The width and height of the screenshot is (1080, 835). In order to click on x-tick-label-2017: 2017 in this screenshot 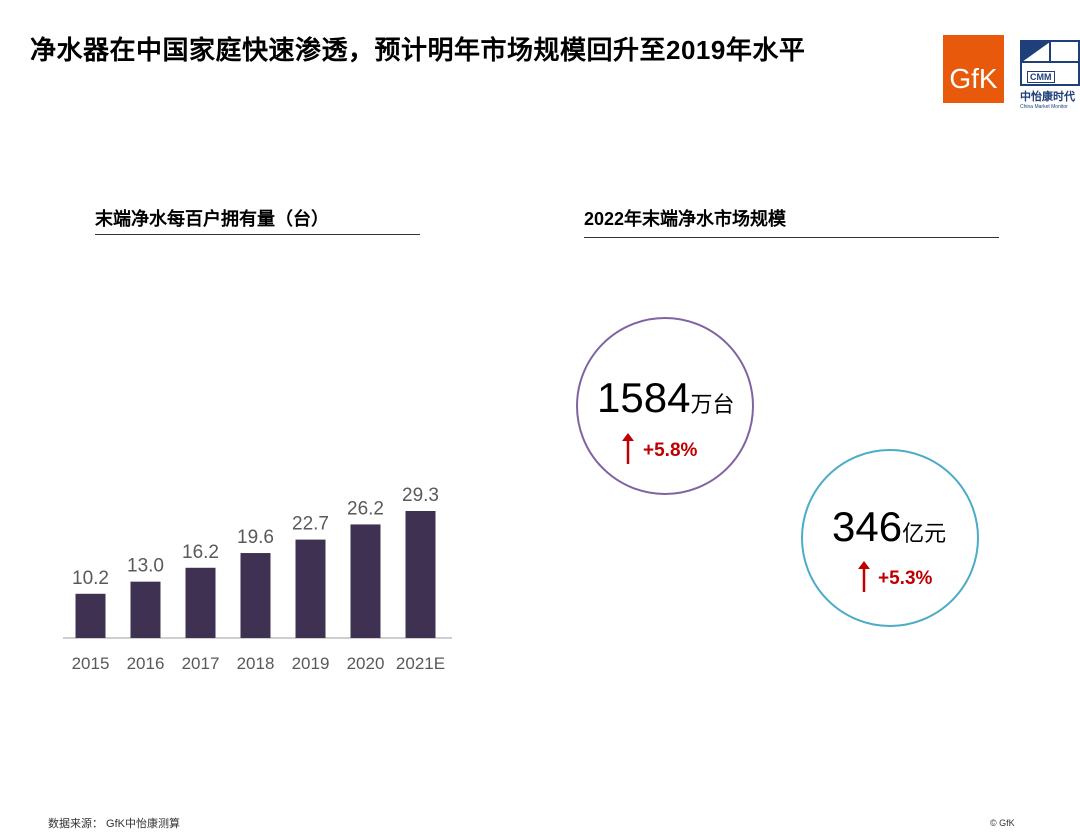, I will do `click(201, 663)`.